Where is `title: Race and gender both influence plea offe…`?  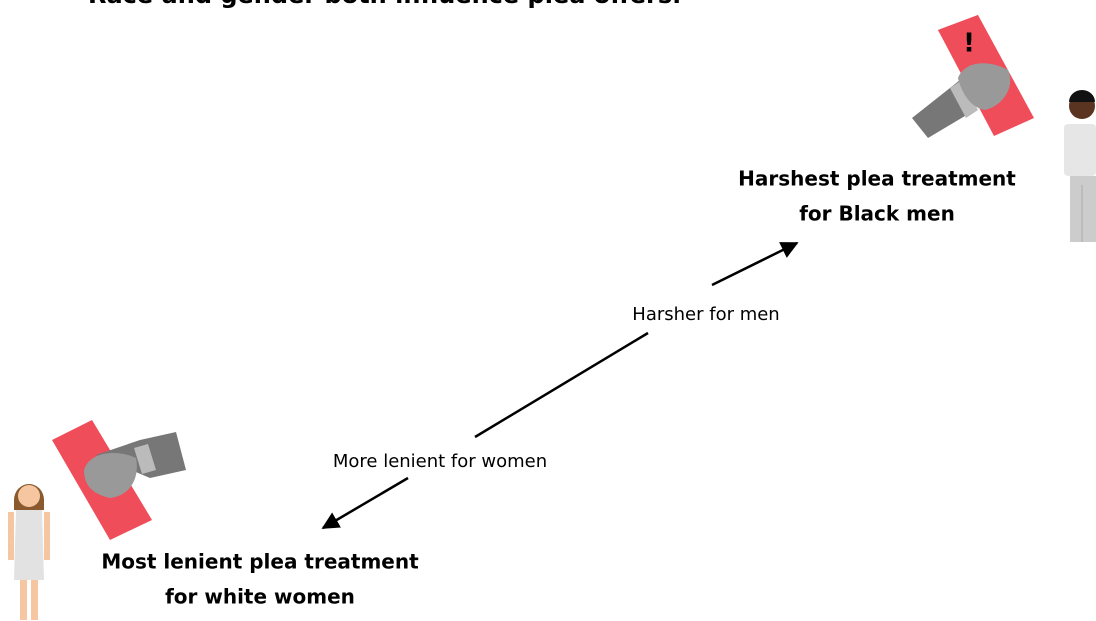
title: Race and gender both influence plea offe… is located at coordinates (384, 4).